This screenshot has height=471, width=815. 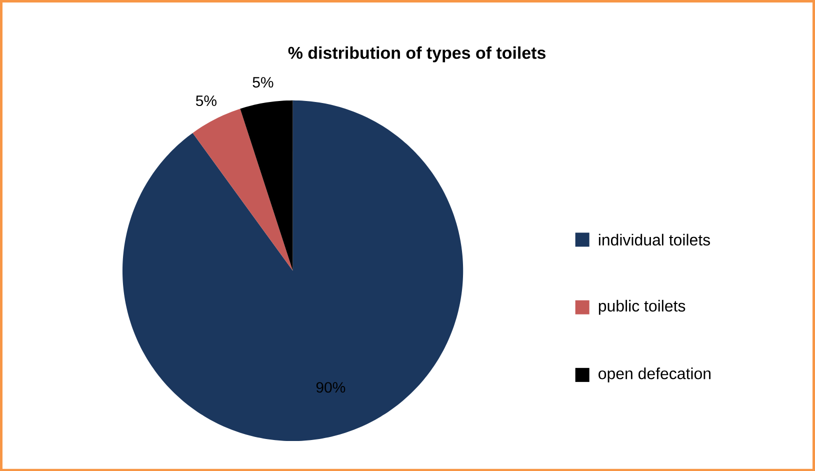 I want to click on legend-label: public toilets, so click(x=642, y=307).